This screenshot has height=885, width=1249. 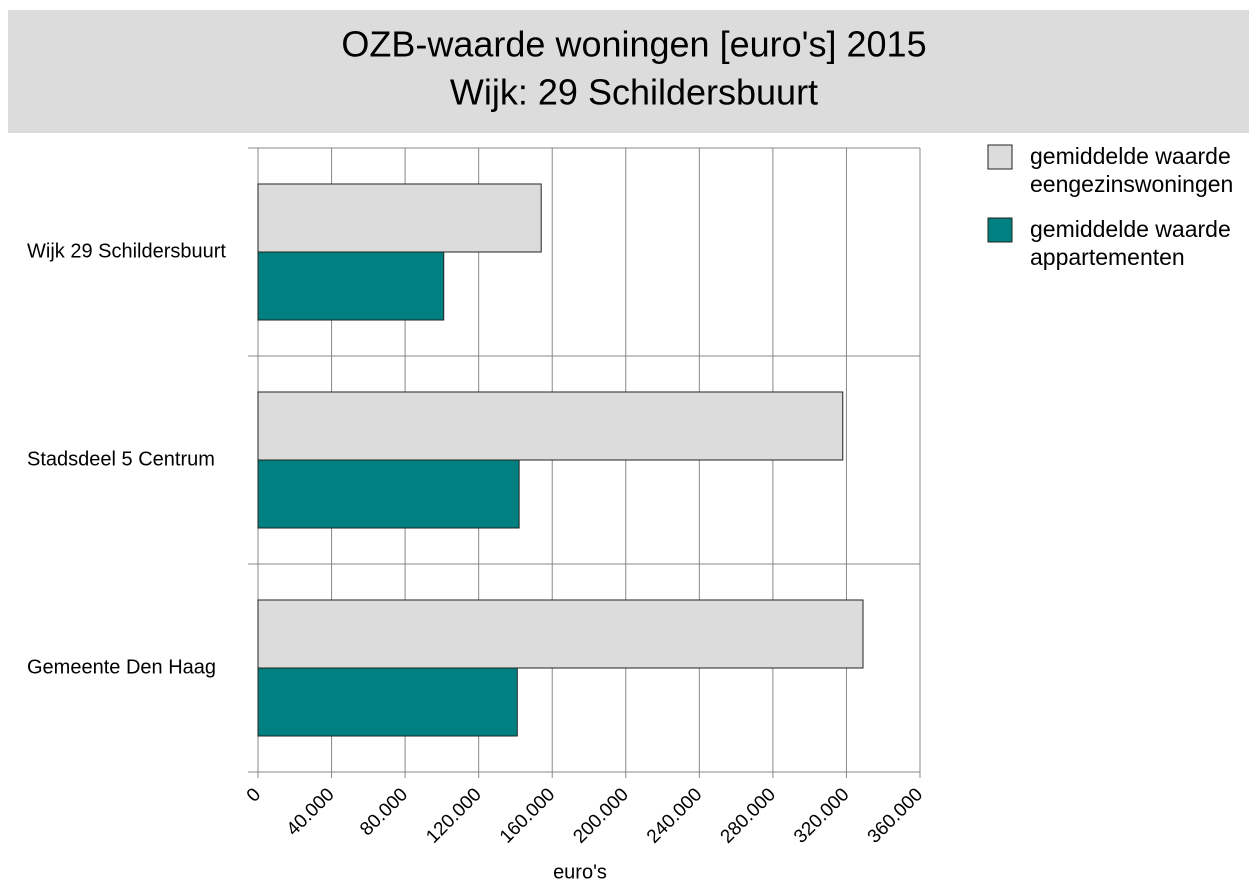 I want to click on title-band, so click(x=628, y=71).